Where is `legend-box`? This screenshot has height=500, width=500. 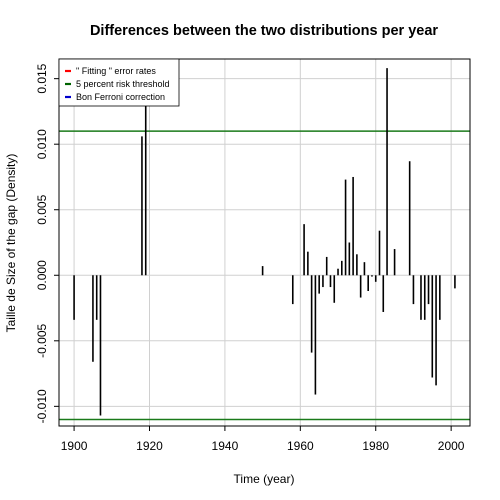 legend-box is located at coordinates (119, 82).